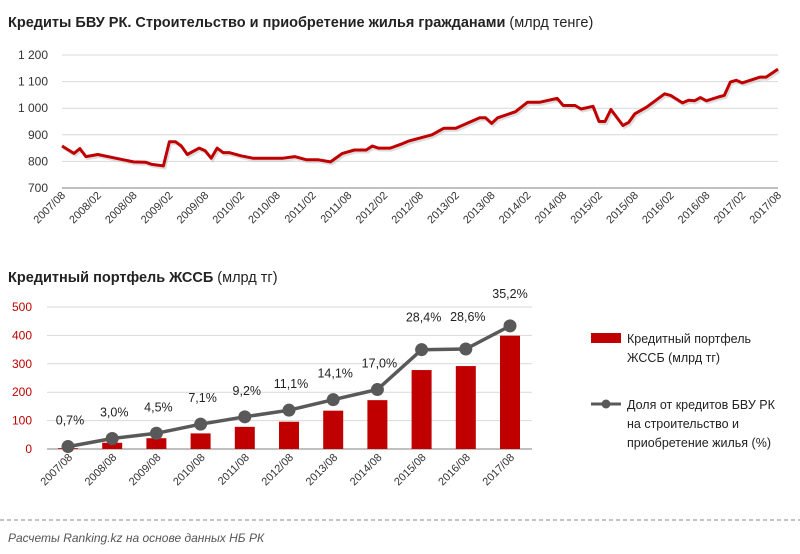 Image resolution: width=800 pixels, height=554 pixels. What do you see at coordinates (658, 208) in the screenshot?
I see `x-tick-label: 2016/02` at bounding box center [658, 208].